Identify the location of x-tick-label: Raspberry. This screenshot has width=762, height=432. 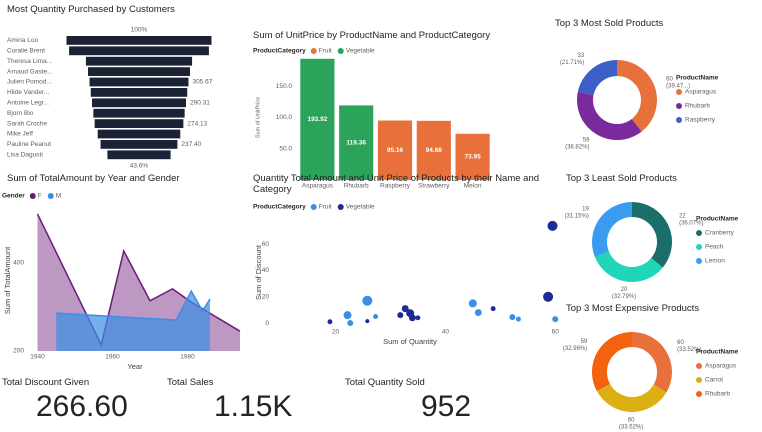
(395, 186).